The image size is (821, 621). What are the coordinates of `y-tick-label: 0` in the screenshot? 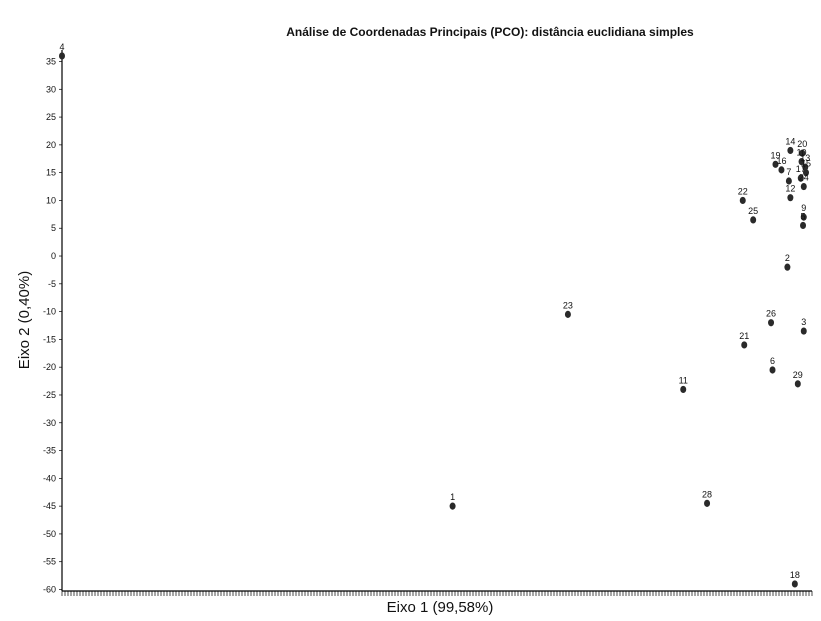 It's located at (53, 256).